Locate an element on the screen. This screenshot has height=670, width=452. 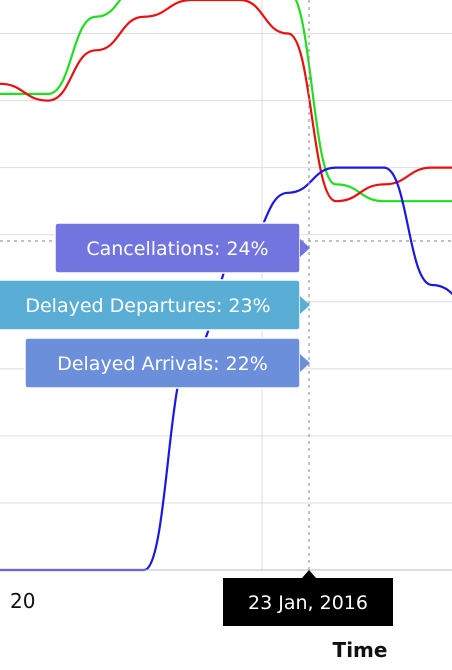
tooltip-2: Delayed Departures: 23% is located at coordinates (155, 305).